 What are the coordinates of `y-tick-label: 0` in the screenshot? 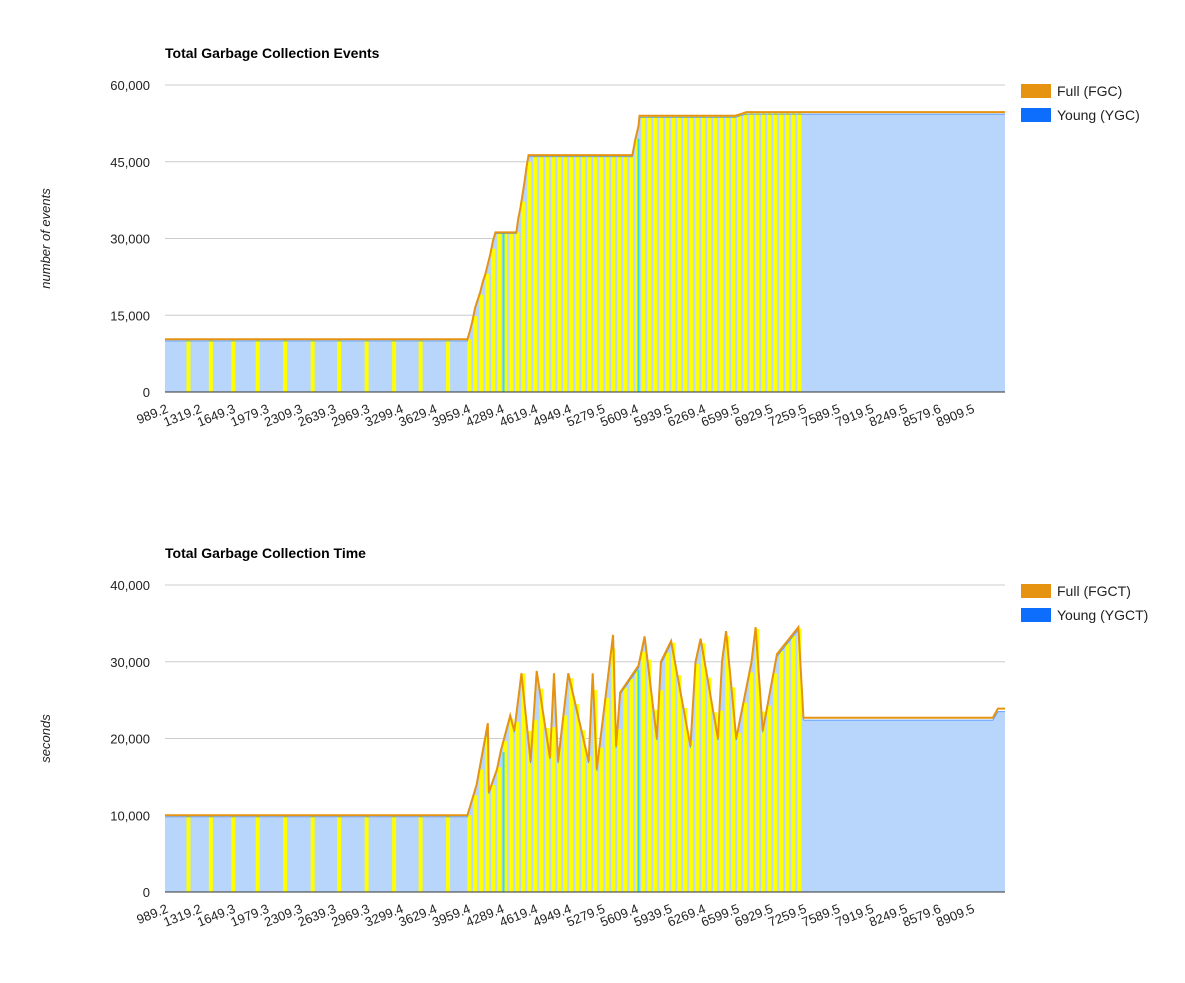 It's located at (146, 892).